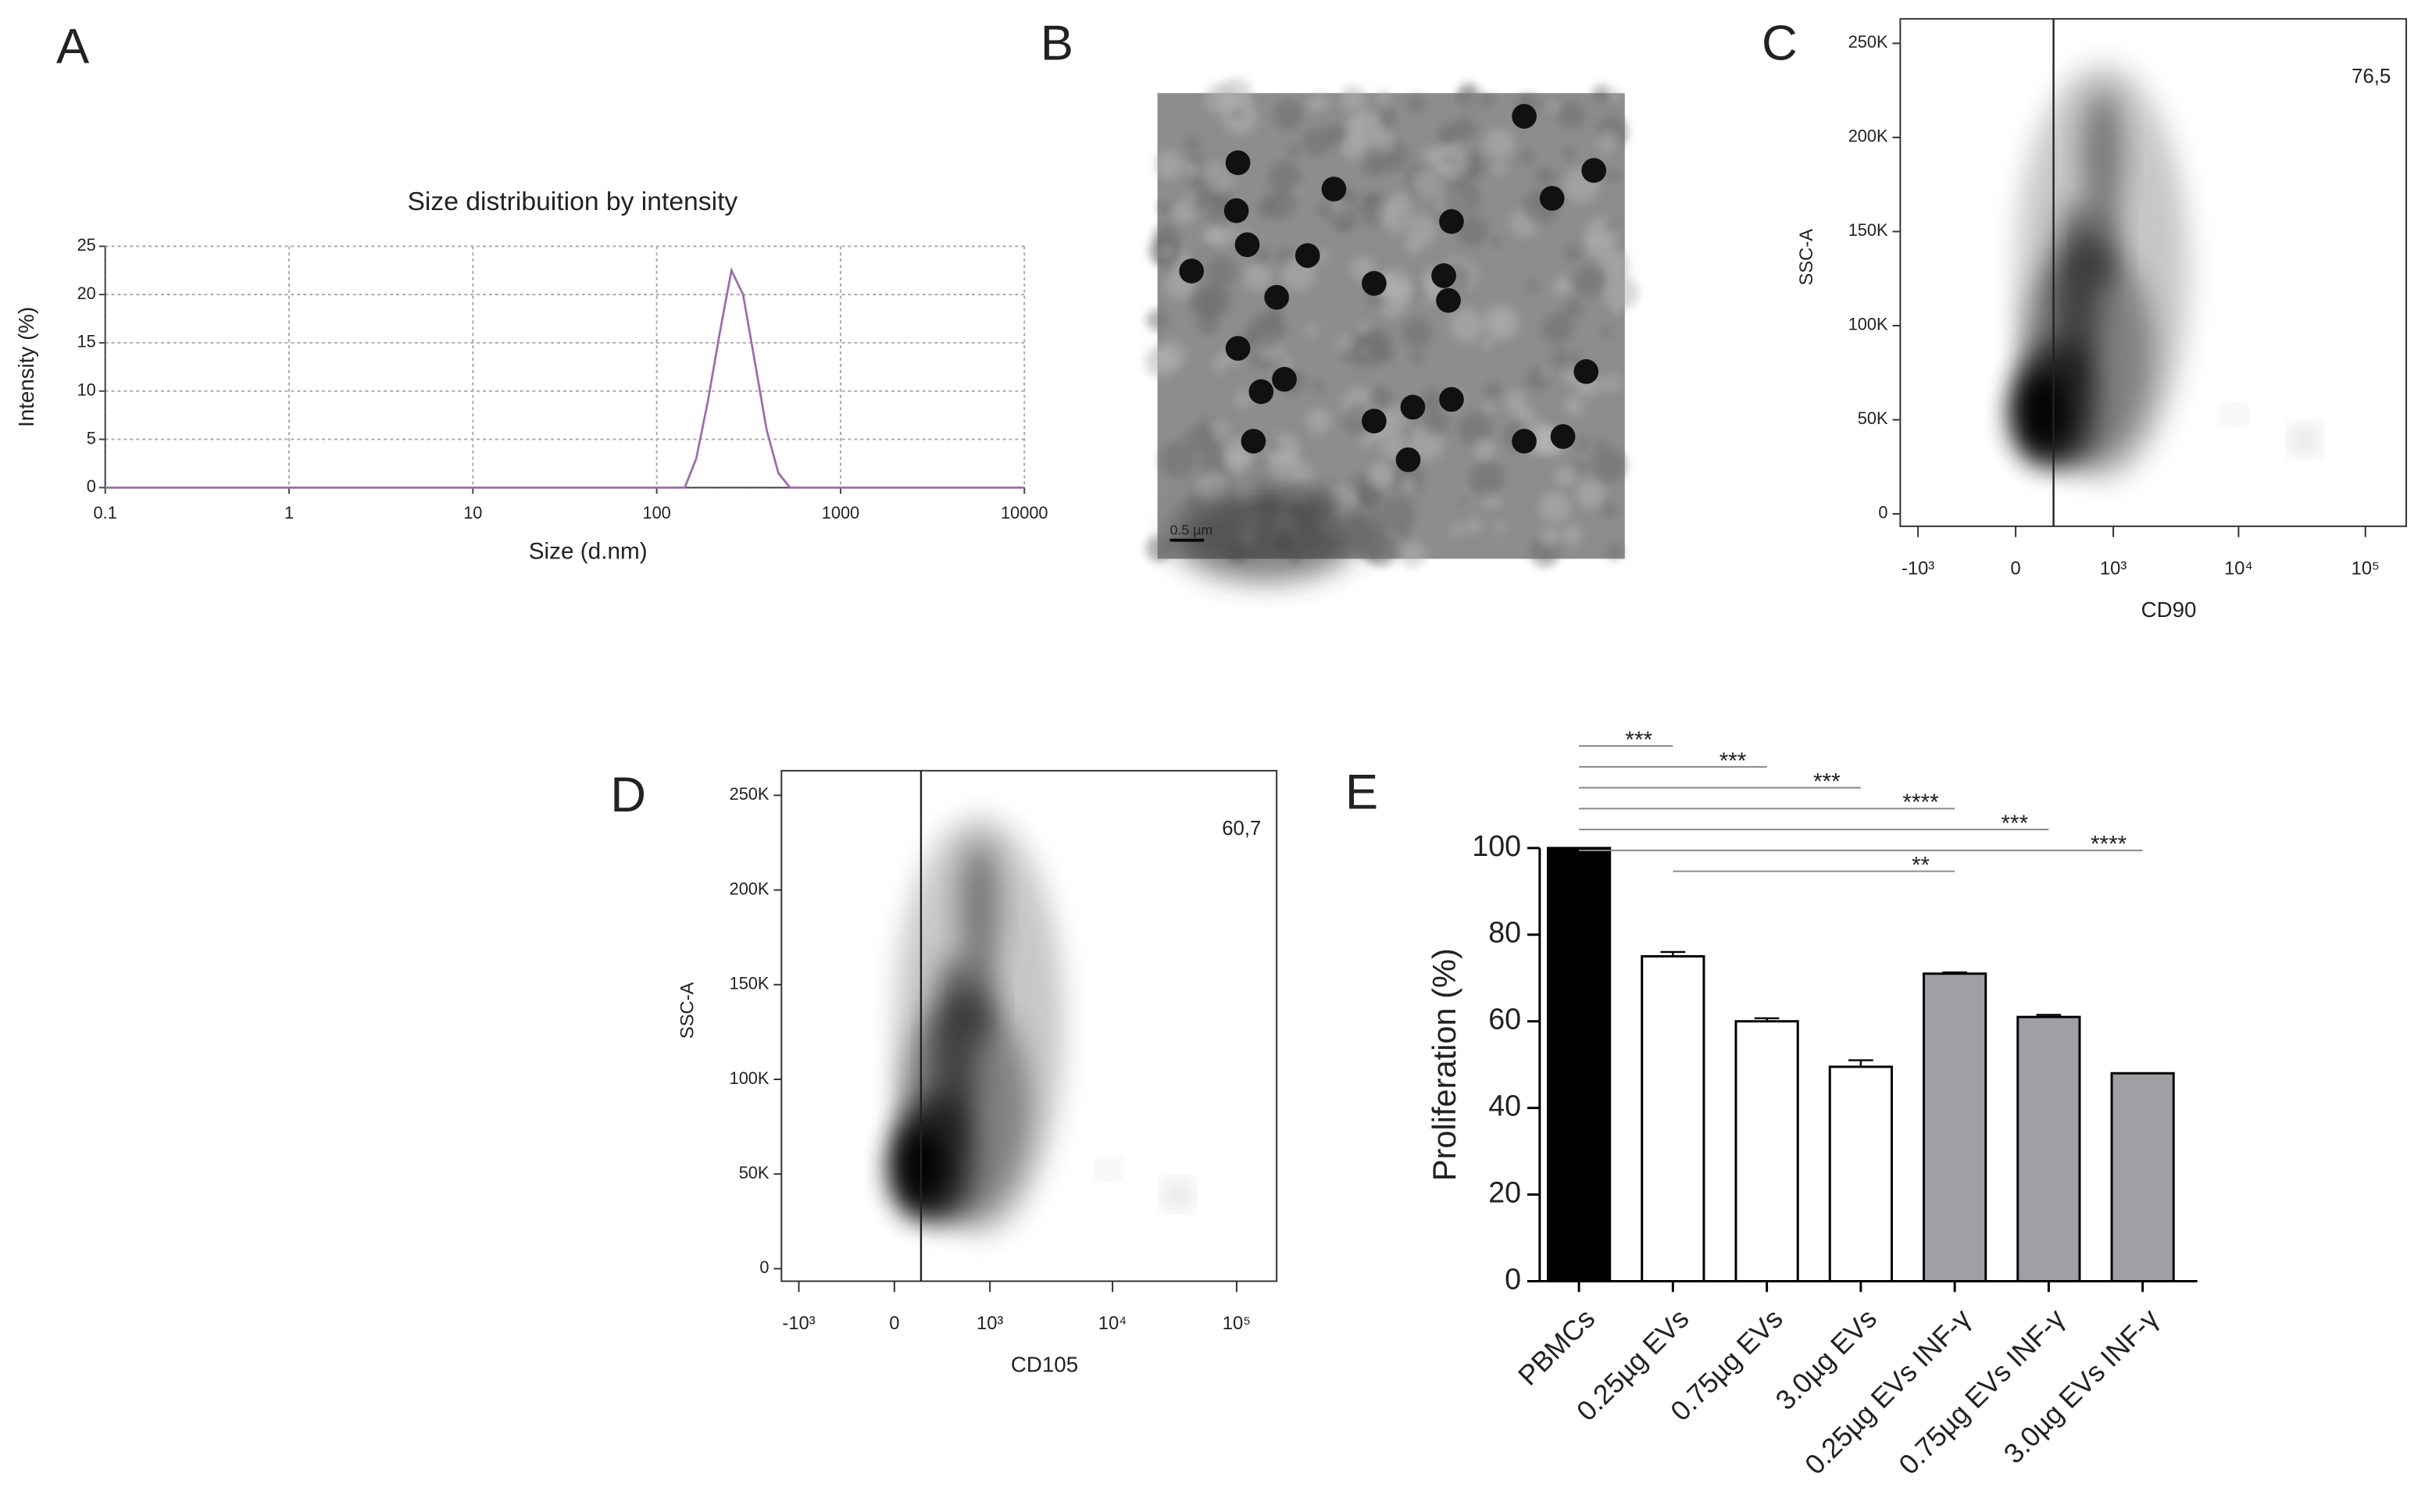 The width and height of the screenshot is (2414, 1512). I want to click on y-tick-label: 250K, so click(1868, 42).